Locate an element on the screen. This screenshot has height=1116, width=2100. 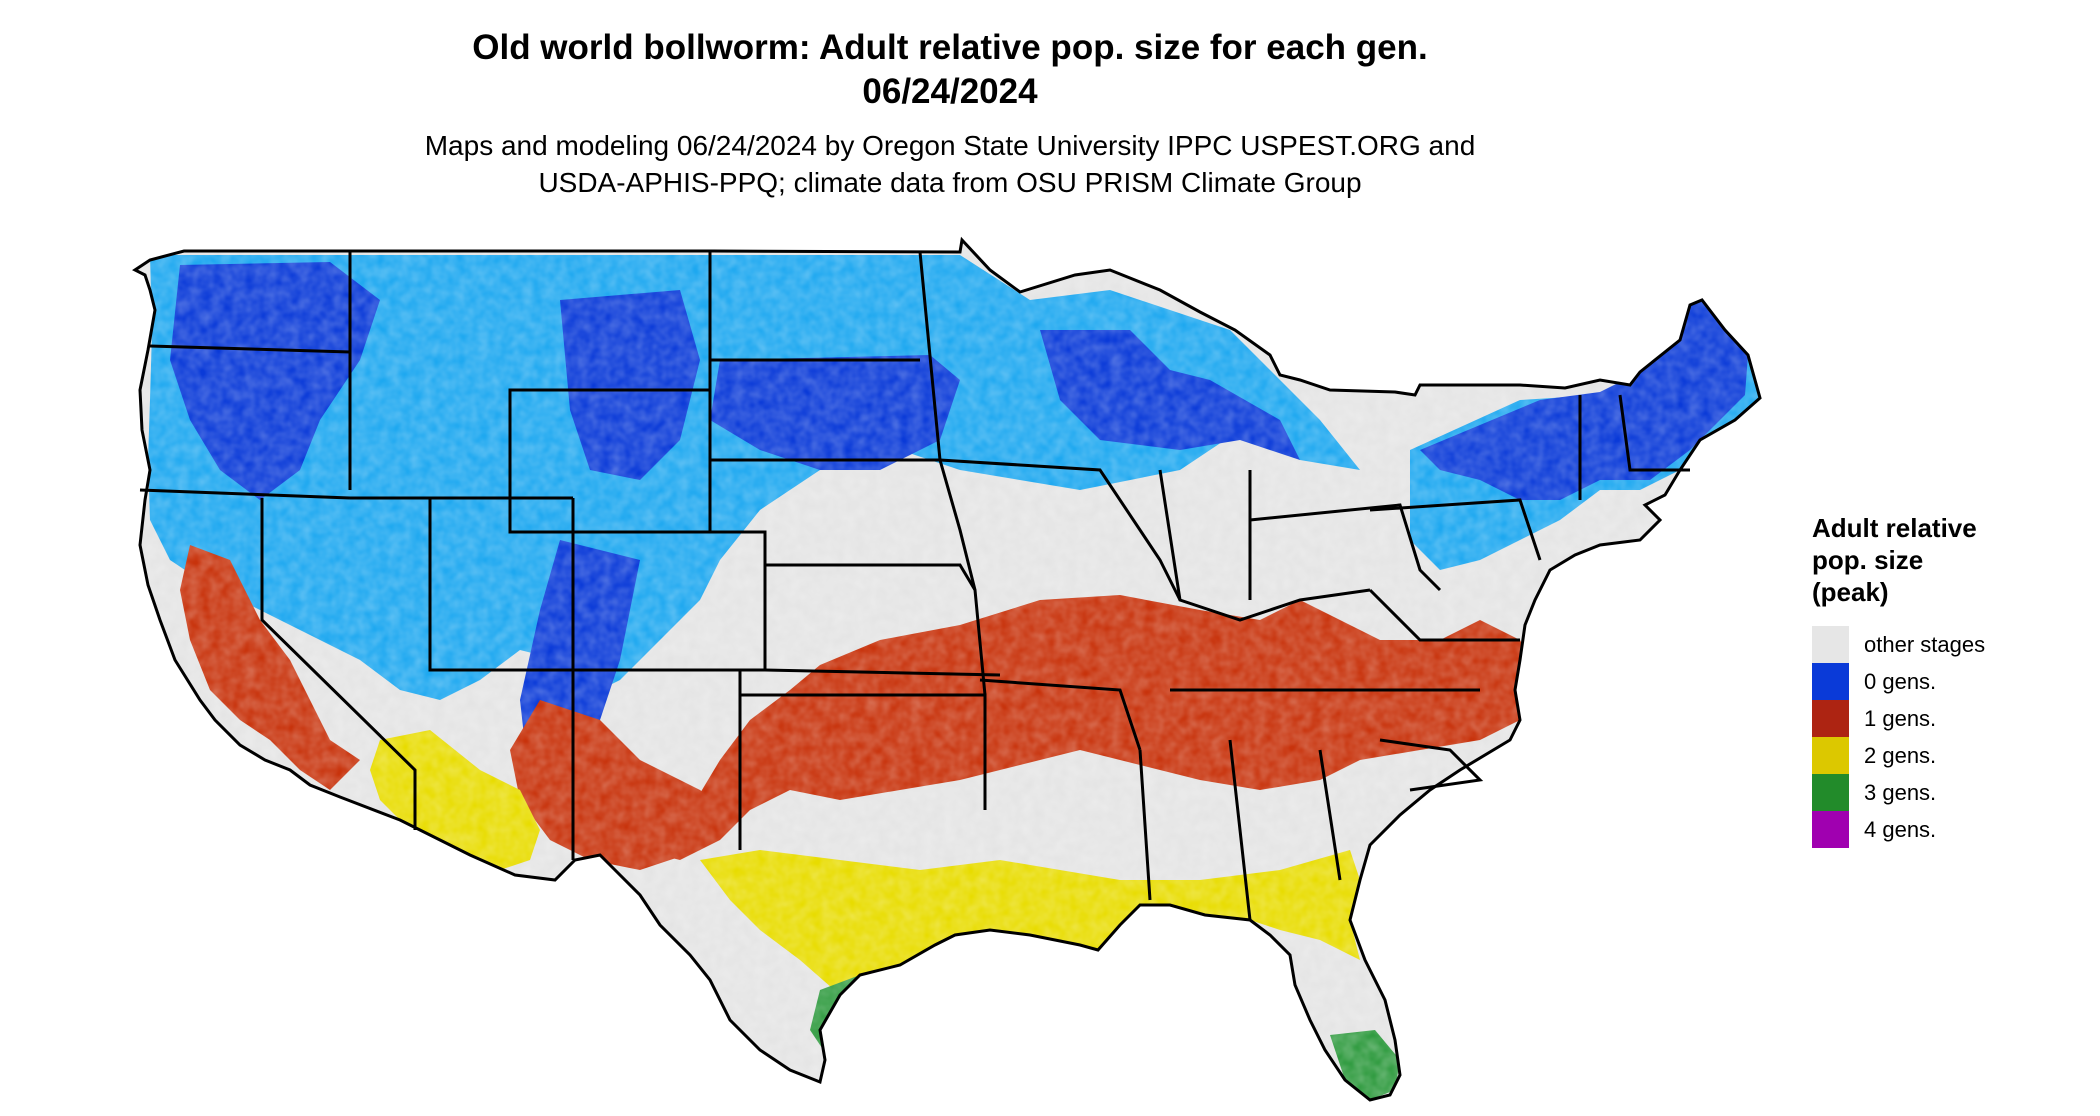
boundary-oh is located at coordinates (1345, 547).